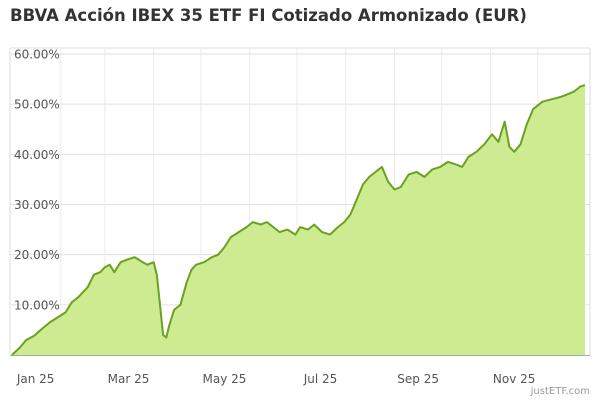  Describe the element at coordinates (37, 305) in the screenshot. I see `y-tick-label: 10.00%` at that location.